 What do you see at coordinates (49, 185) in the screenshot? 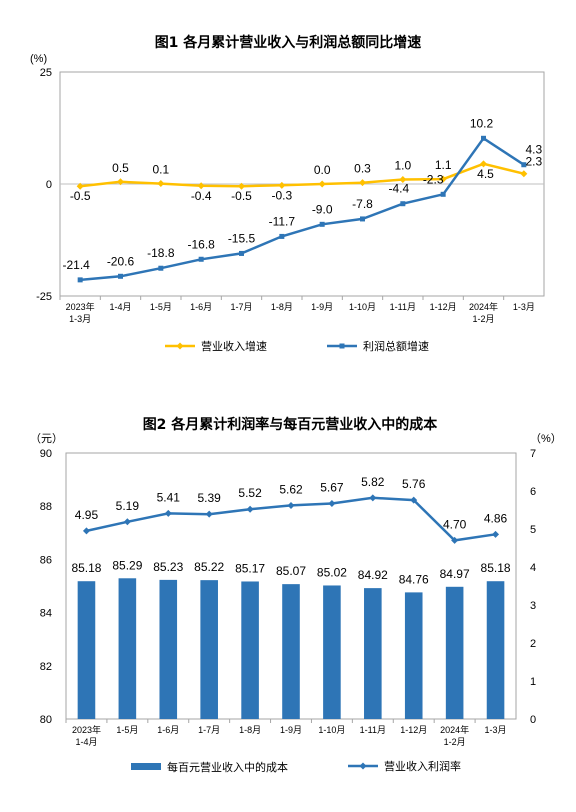
I see `chart1-y-tick: 0` at bounding box center [49, 185].